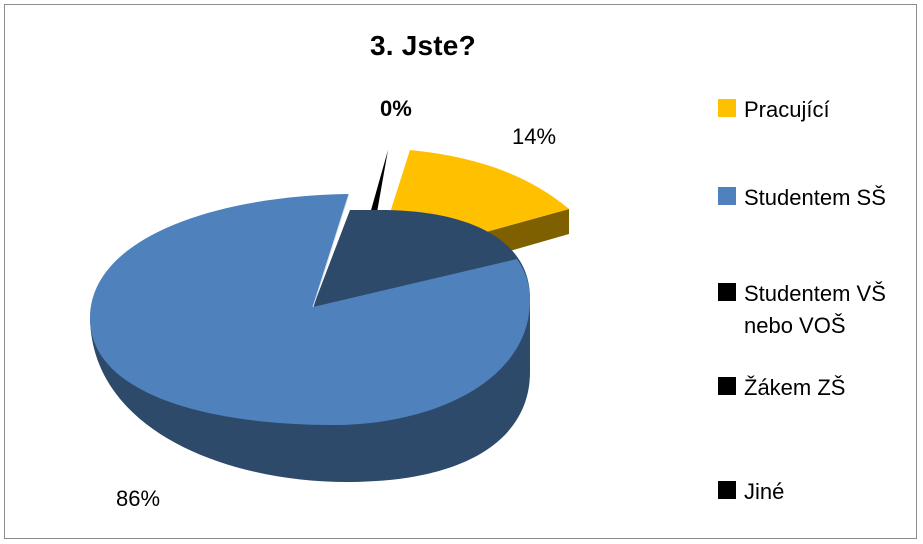 This screenshot has height=544, width=923. I want to click on legend-label-pracujici: Pracující, so click(787, 109).